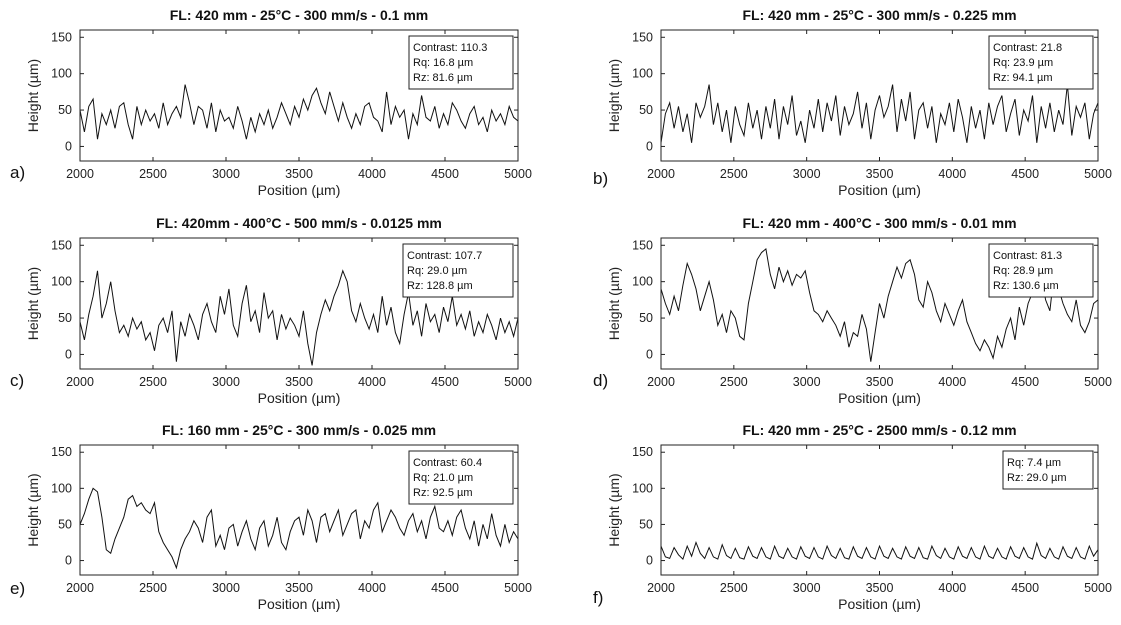 Image resolution: width=1121 pixels, height=625 pixels. What do you see at coordinates (1026, 286) in the screenshot?
I see `stat-text: Rz: 130.6 µm` at bounding box center [1026, 286].